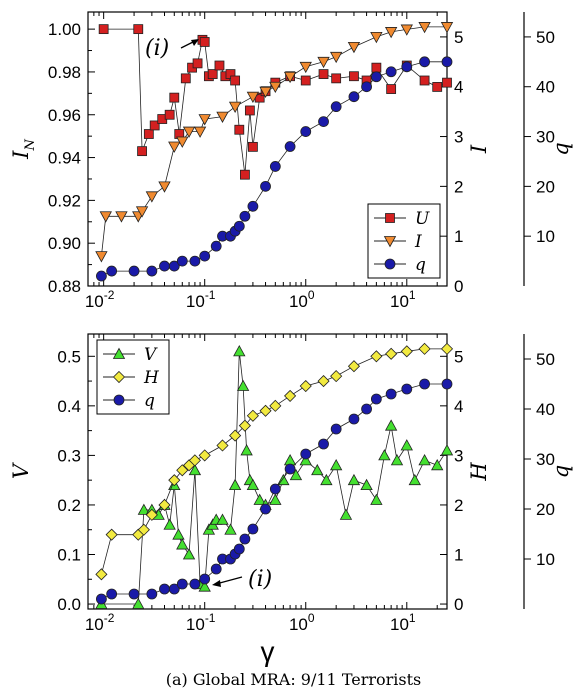 Image resolution: width=587 pixels, height=698 pixels. What do you see at coordinates (64, 286) in the screenshot?
I see `y-tick-label: 0.88` at bounding box center [64, 286].